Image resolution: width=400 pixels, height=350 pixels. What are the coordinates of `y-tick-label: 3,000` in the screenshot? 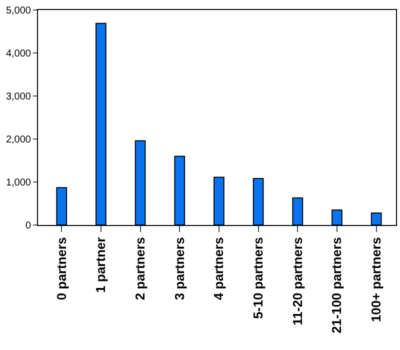 It's located at (19, 97).